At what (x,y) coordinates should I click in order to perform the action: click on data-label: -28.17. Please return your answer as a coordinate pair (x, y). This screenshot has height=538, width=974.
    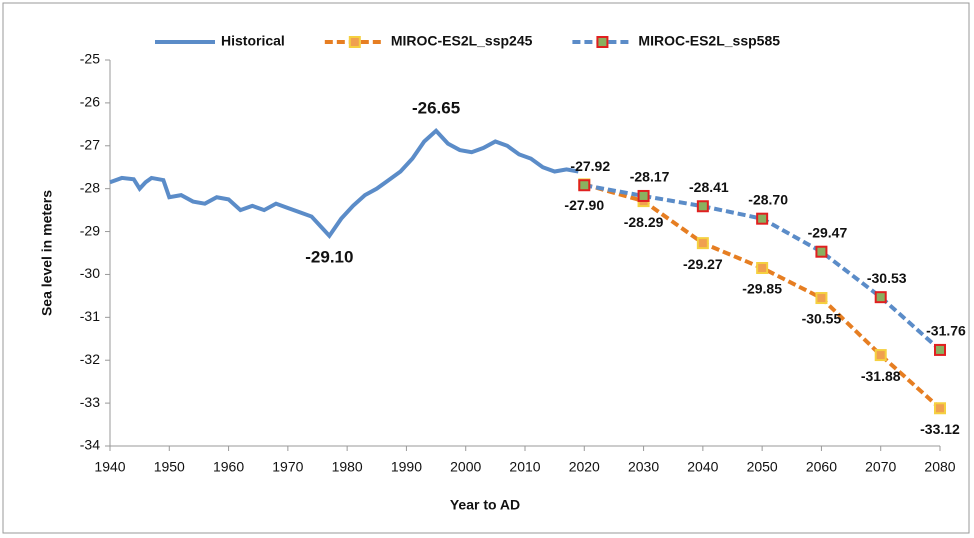
    Looking at the image, I should click on (650, 177).